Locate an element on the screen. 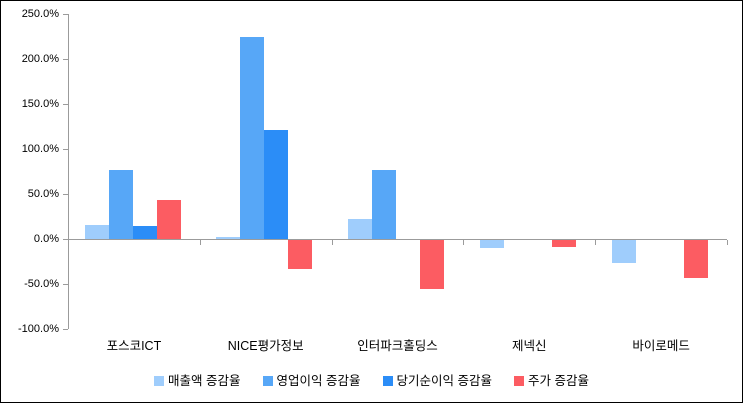  bar-포스코ICT-영업이익 증감율 is located at coordinates (120, 204).